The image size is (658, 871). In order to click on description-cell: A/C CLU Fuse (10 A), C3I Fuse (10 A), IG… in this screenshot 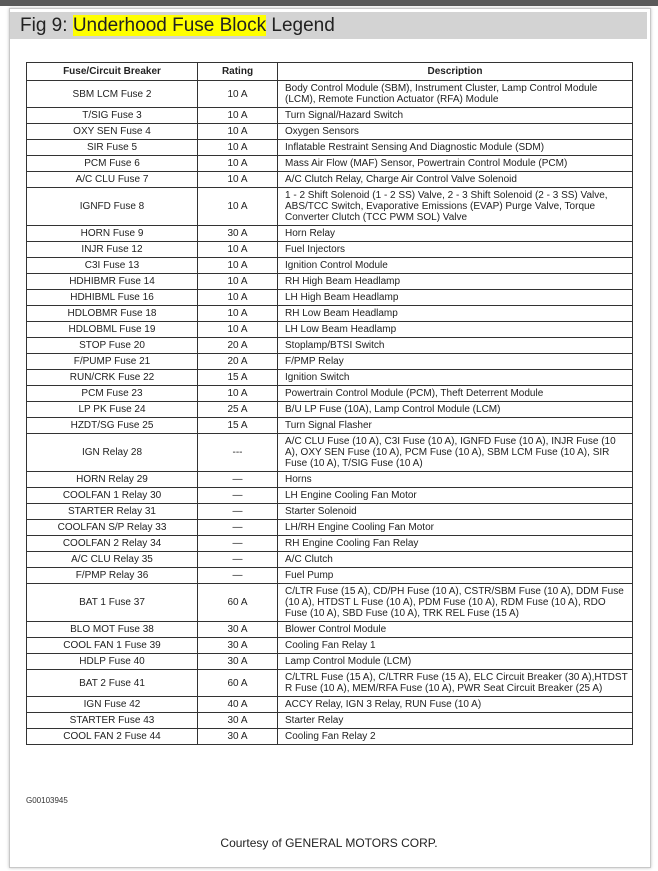, I will do `click(455, 452)`.